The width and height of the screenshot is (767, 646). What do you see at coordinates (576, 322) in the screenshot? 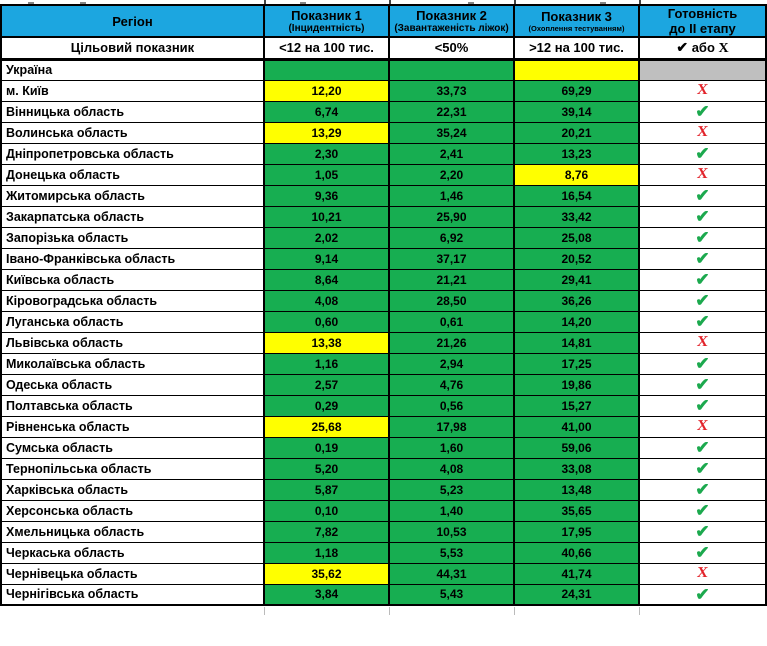
I see `indicator3-value-cell: 14,20` at bounding box center [576, 322].